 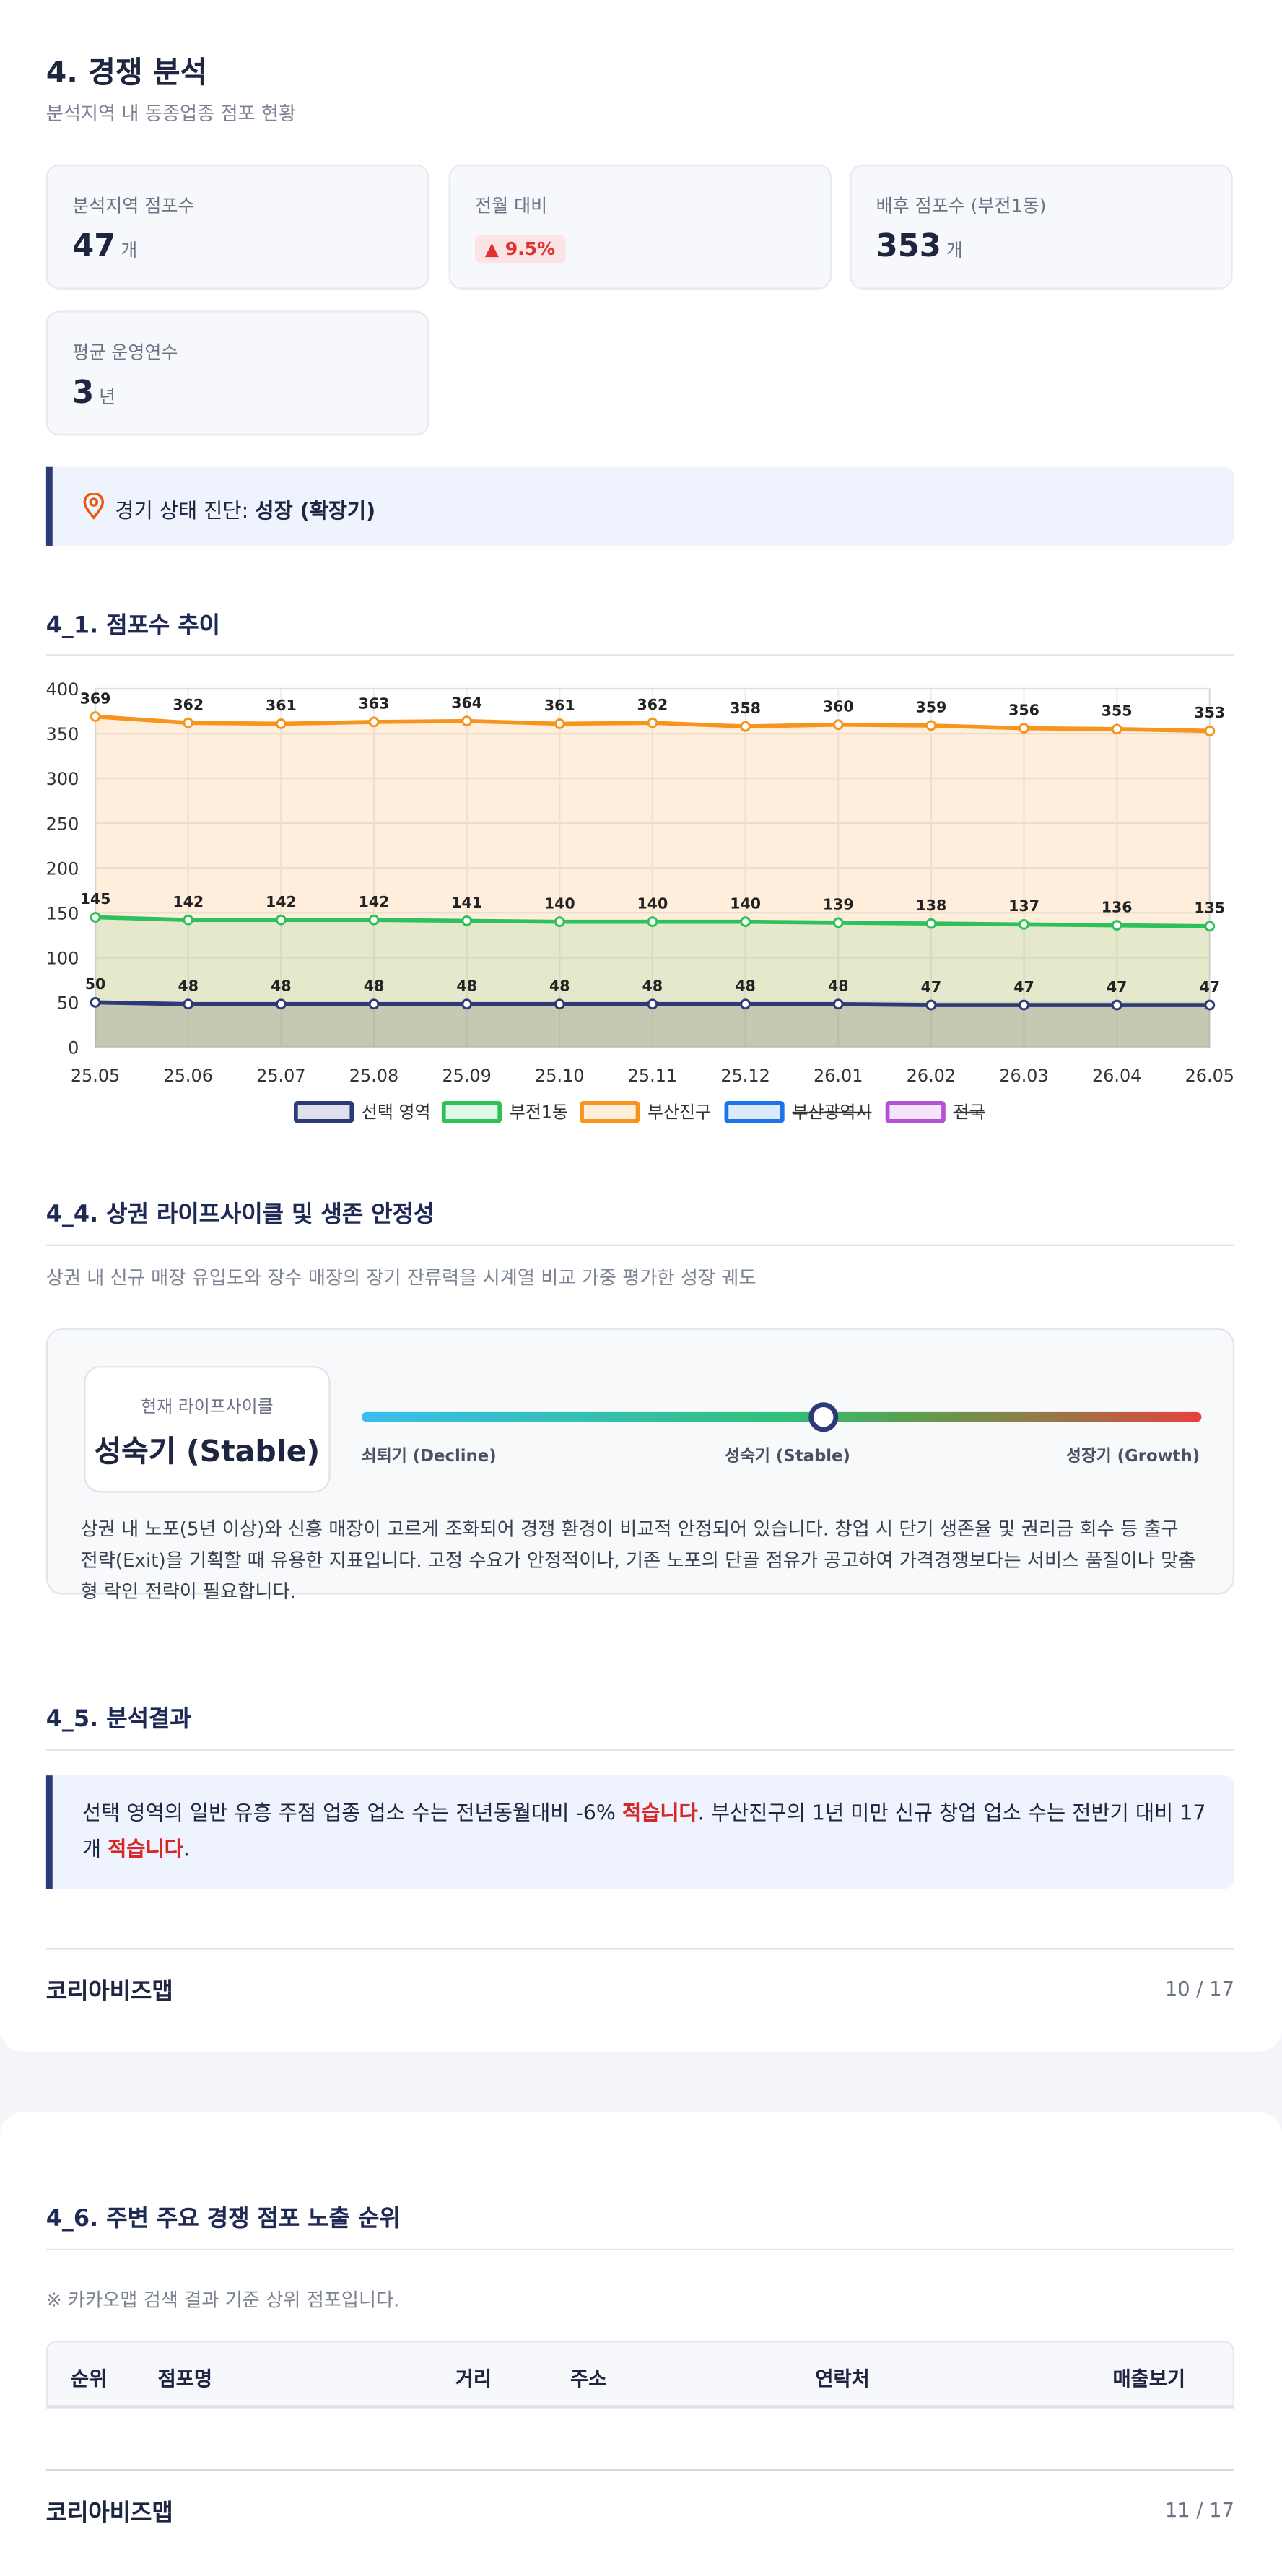 I want to click on data-label: 364, so click(x=467, y=702).